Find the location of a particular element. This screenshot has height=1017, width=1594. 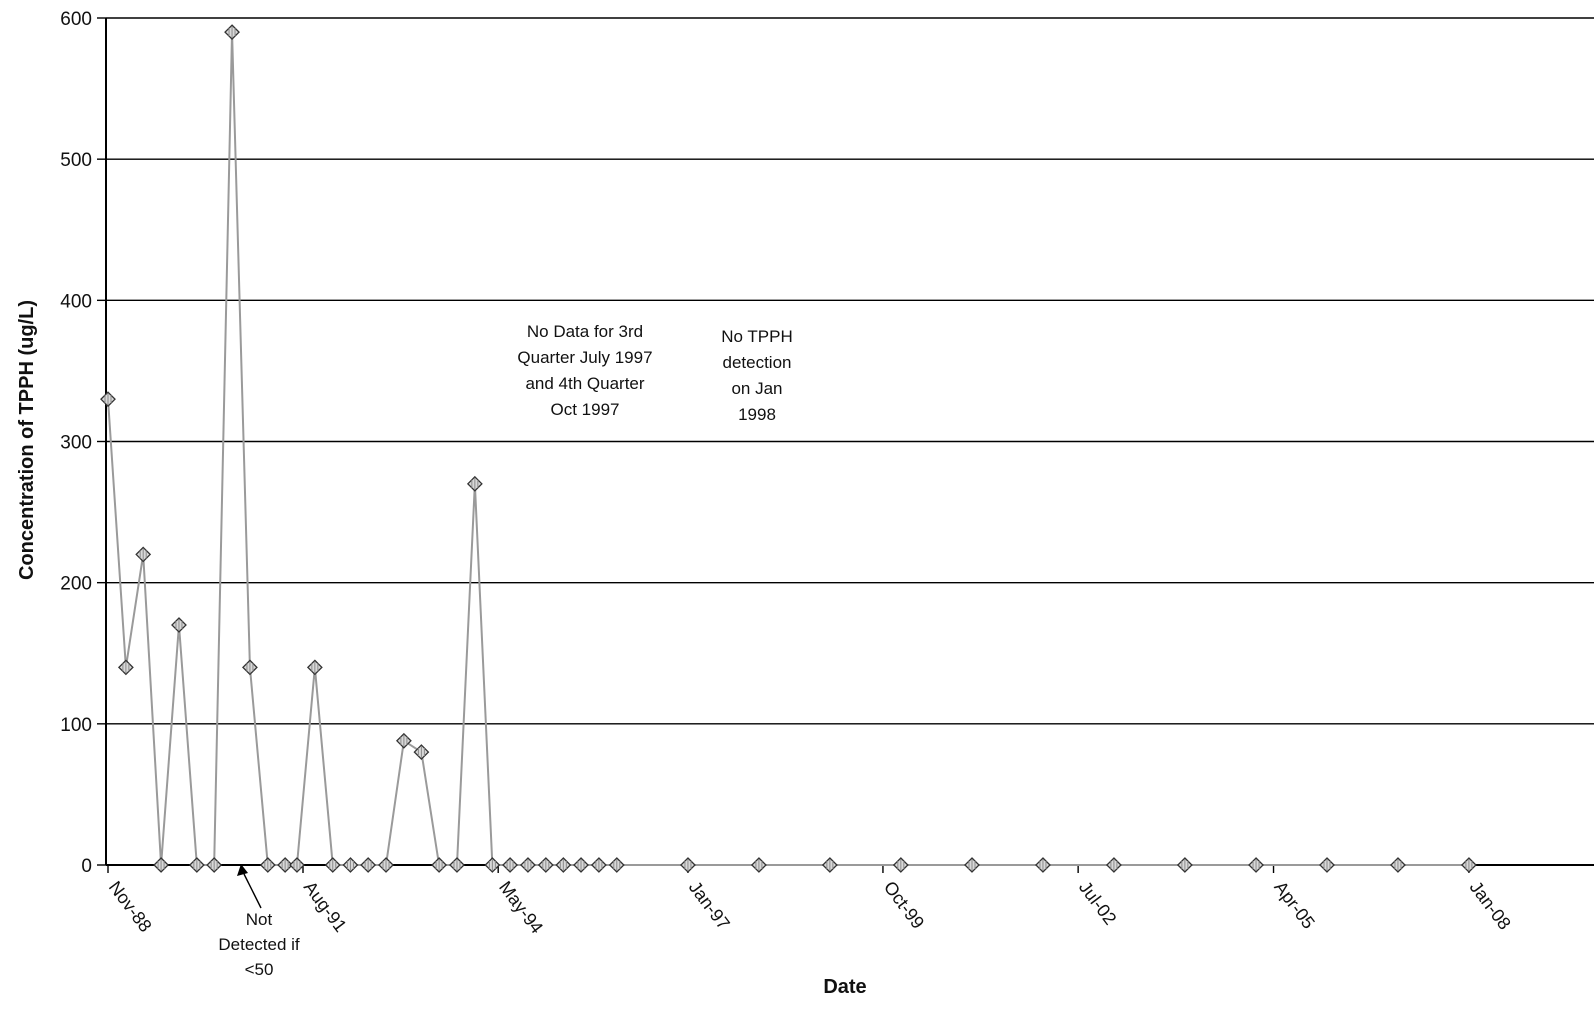

y-tick-label: 100 is located at coordinates (76, 725).